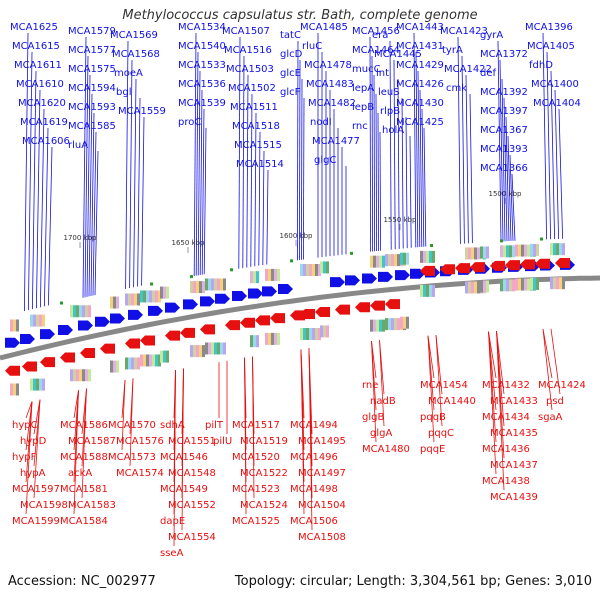 This screenshot has width=600, height=600. What do you see at coordinates (420, 27) in the screenshot?
I see `gene-label-forward: MCA1443` at bounding box center [420, 27].